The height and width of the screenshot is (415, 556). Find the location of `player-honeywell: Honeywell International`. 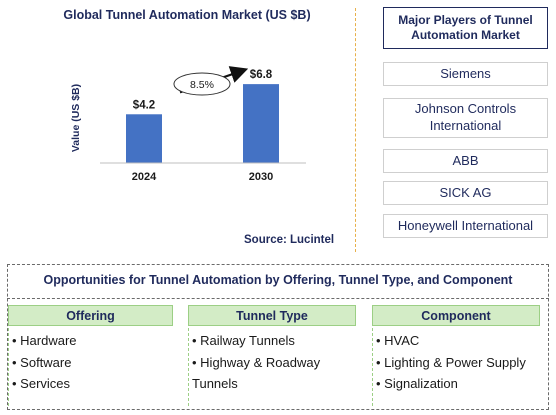

player-honeywell: Honeywell International is located at coordinates (465, 226).